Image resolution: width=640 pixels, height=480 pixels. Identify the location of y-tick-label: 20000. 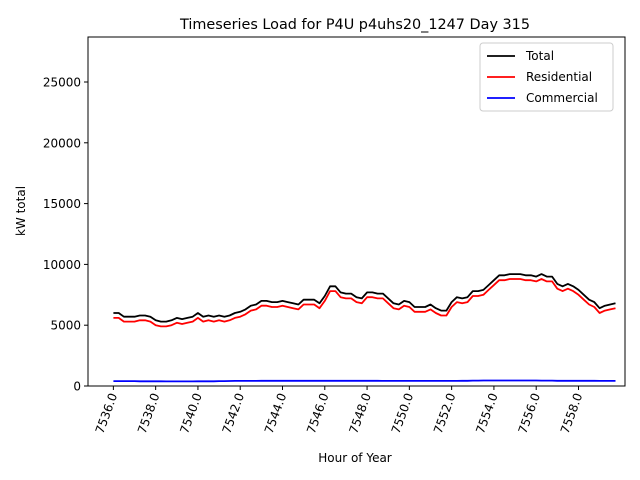
(62, 143).